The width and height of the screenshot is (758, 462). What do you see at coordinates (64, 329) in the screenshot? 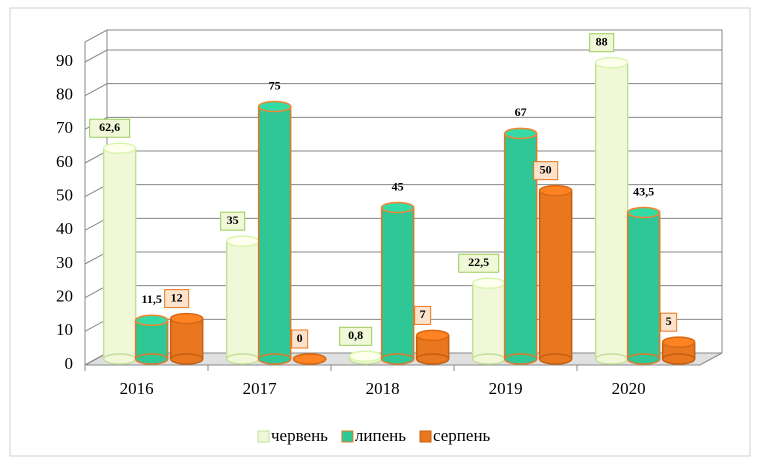
I see `y-tick-label: 10` at bounding box center [64, 329].